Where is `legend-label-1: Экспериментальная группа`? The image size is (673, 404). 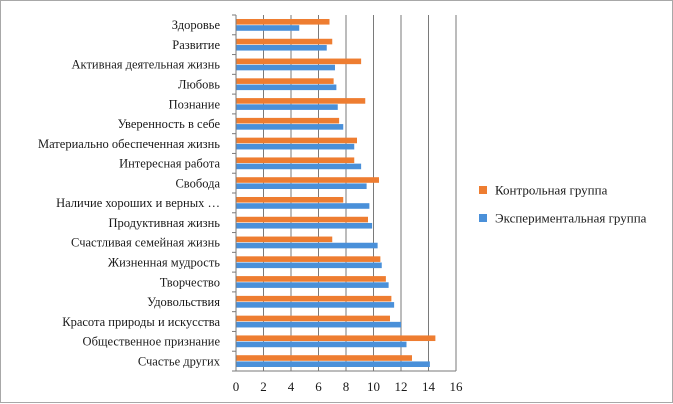 legend-label-1: Экспериментальная группа is located at coordinates (571, 218).